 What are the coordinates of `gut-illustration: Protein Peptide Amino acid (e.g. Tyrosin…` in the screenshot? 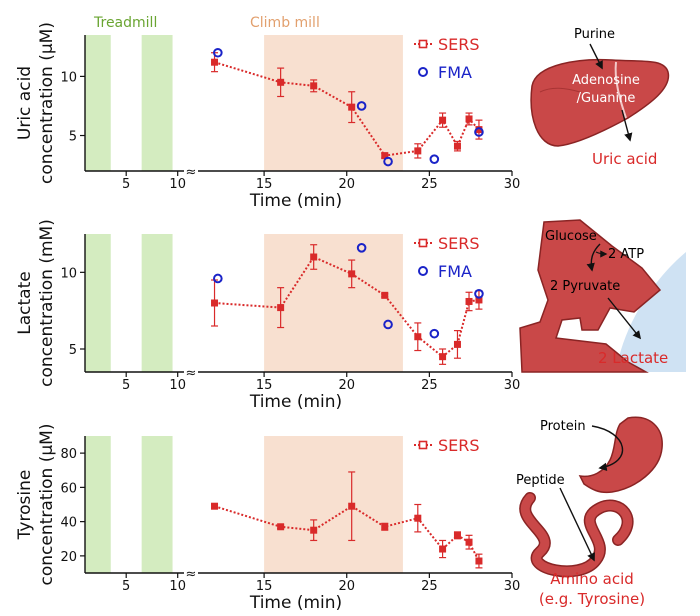 It's located at (589, 512).